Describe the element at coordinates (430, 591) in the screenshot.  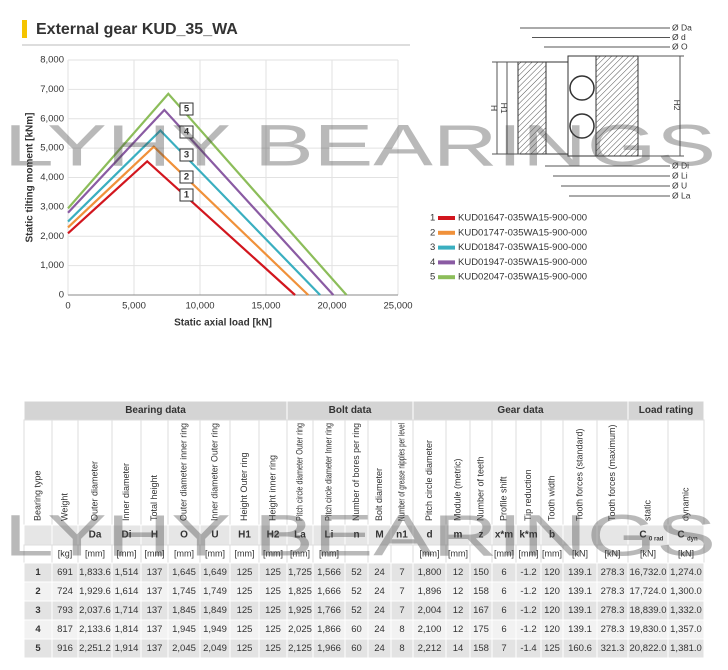
I see `table-value: 1,896` at that location.